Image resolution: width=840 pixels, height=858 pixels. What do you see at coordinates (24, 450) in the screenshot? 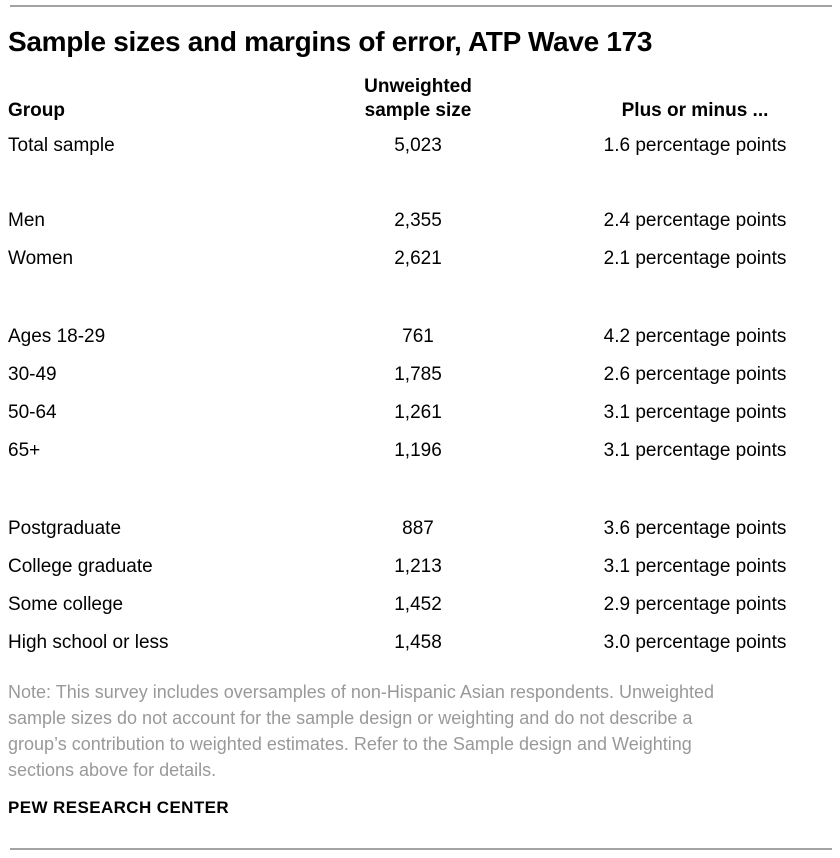
I see `row-label: 65+` at bounding box center [24, 450].